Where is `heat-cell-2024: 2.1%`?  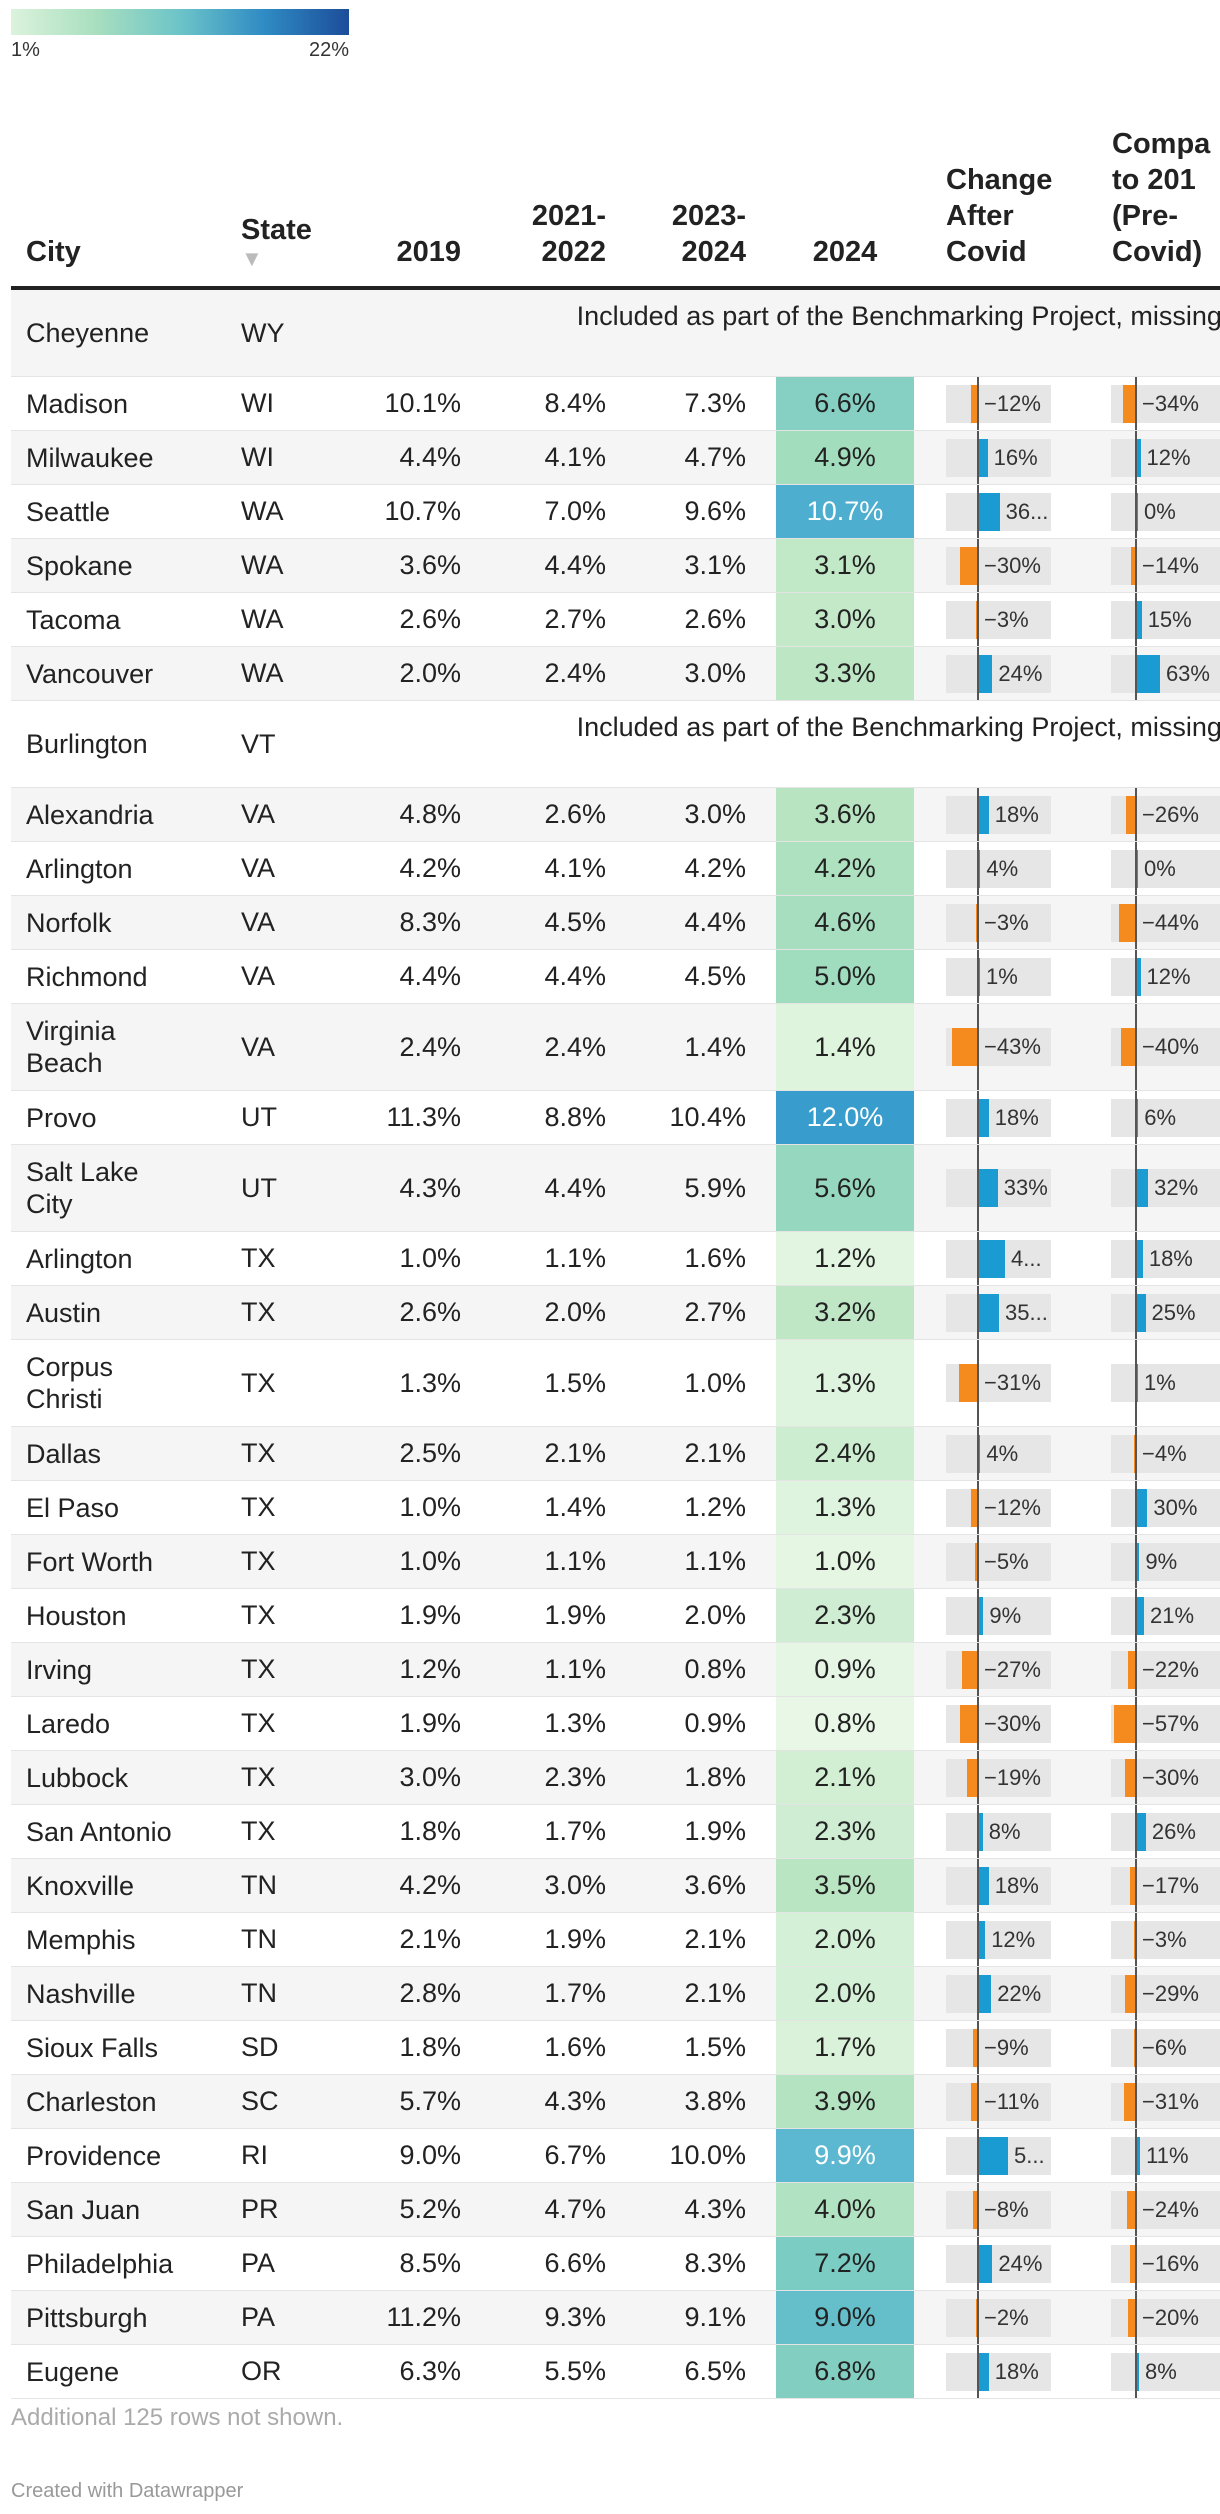
heat-cell-2024: 2.1% is located at coordinates (845, 1777).